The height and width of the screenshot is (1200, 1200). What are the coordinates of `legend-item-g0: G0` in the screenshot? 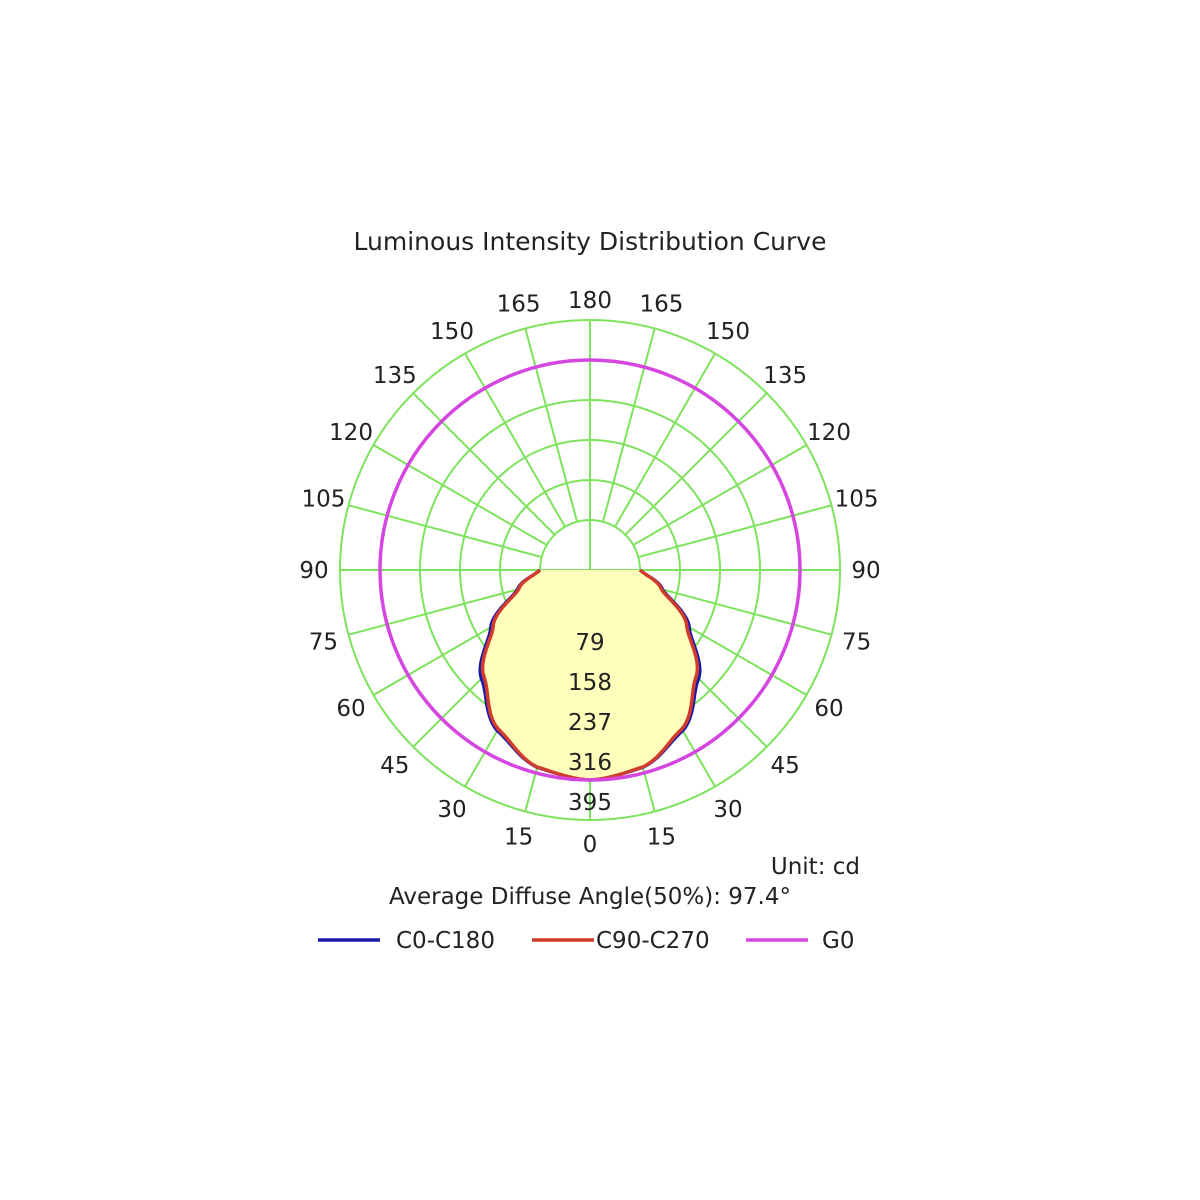 It's located at (800, 941).